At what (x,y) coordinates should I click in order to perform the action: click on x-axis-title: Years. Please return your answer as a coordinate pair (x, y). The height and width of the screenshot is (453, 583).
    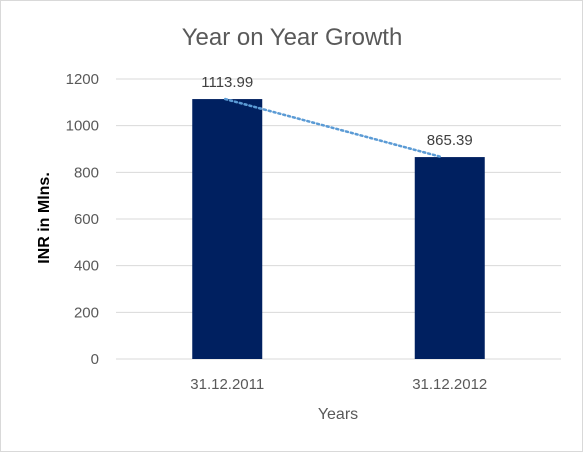
    Looking at the image, I should click on (338, 414).